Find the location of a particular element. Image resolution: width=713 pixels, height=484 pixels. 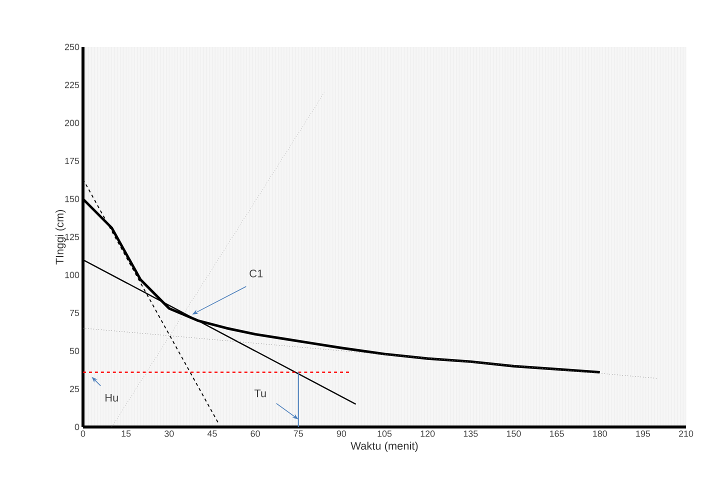

y-tick-label: 175 is located at coordinates (72, 161).